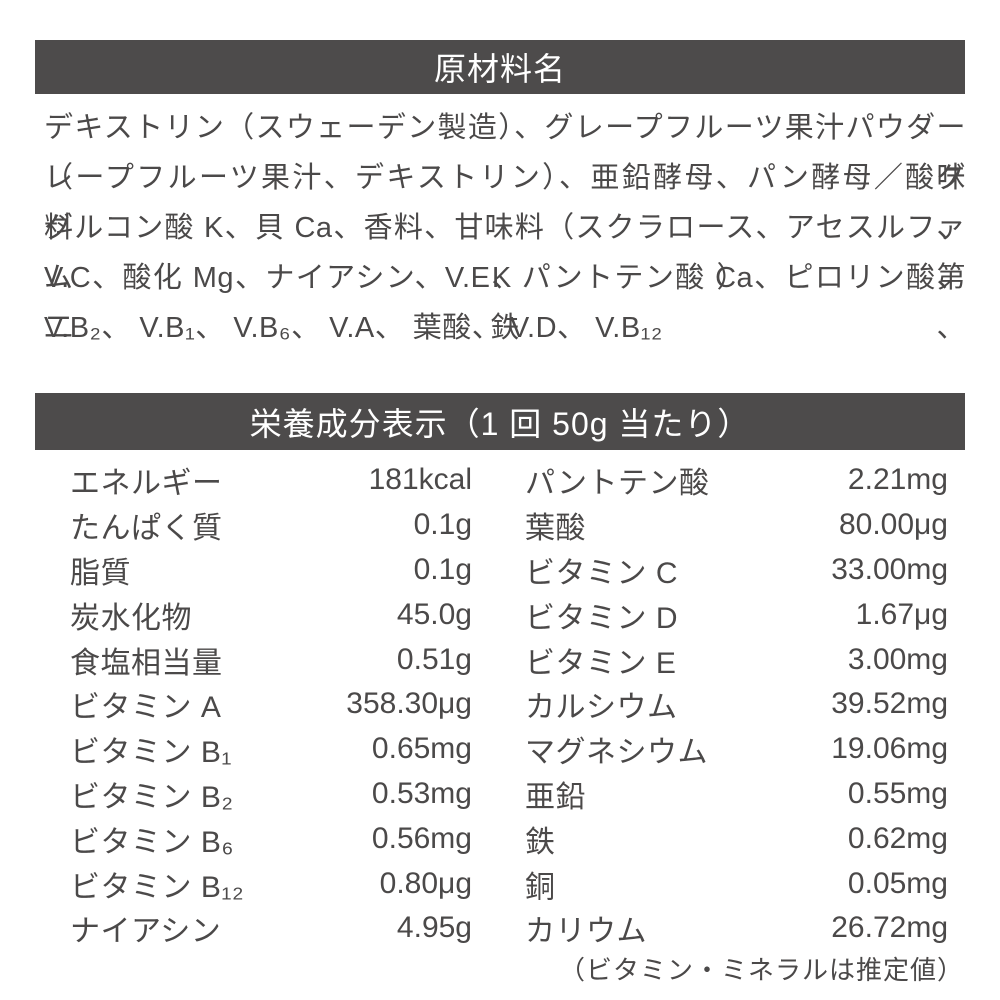 This screenshot has width=1000, height=1000. I want to click on nutrient-label: マグネシウム, so click(616, 753).